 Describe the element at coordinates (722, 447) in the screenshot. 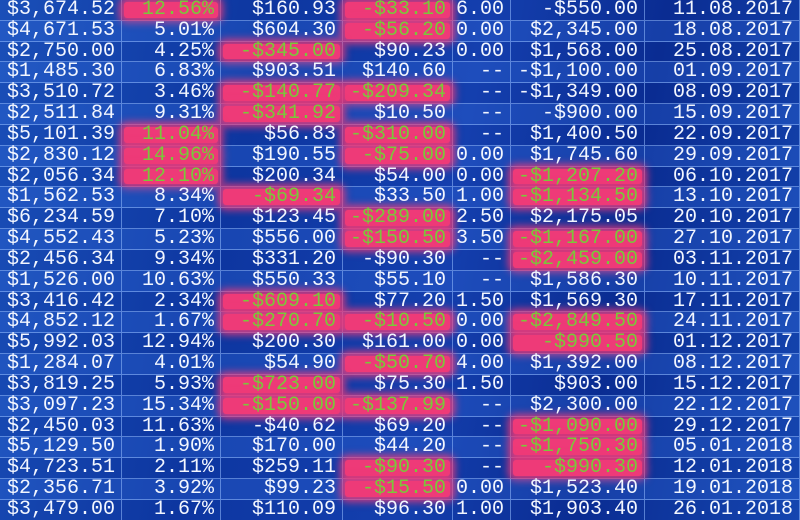

I see `cell-date: 05.01.2018` at that location.